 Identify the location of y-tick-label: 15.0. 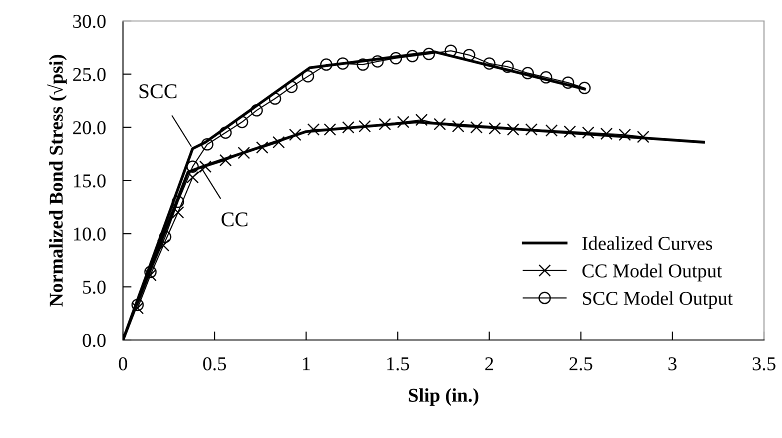
(90, 181).